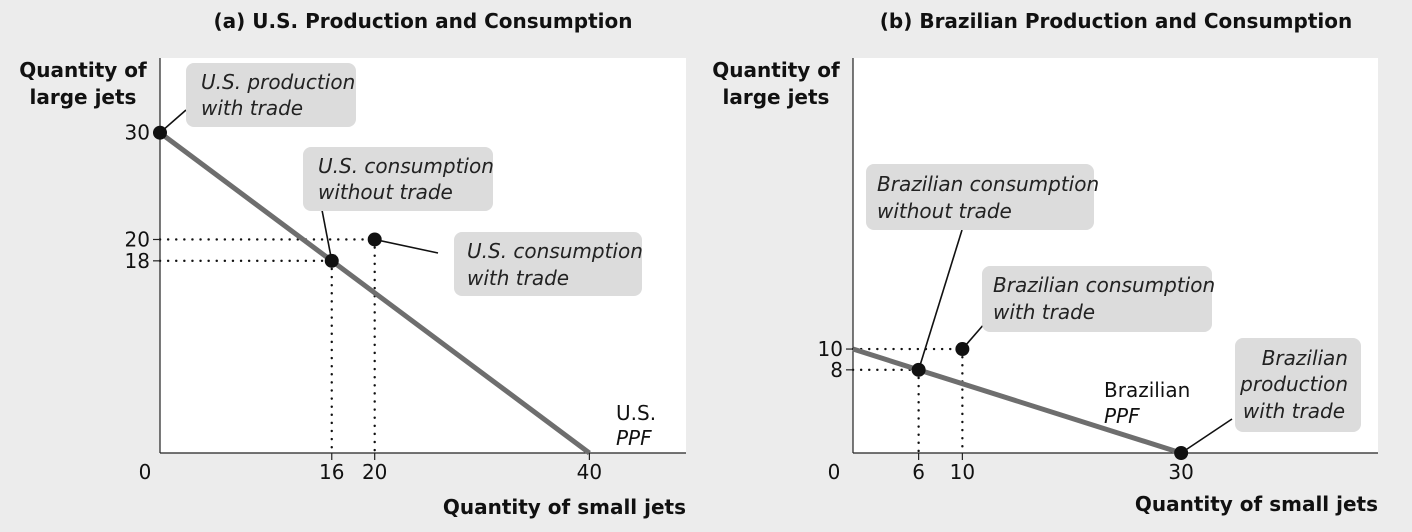 This screenshot has height=532, width=1412. I want to click on chart-1-ppf-label: PPF, so click(634, 438).